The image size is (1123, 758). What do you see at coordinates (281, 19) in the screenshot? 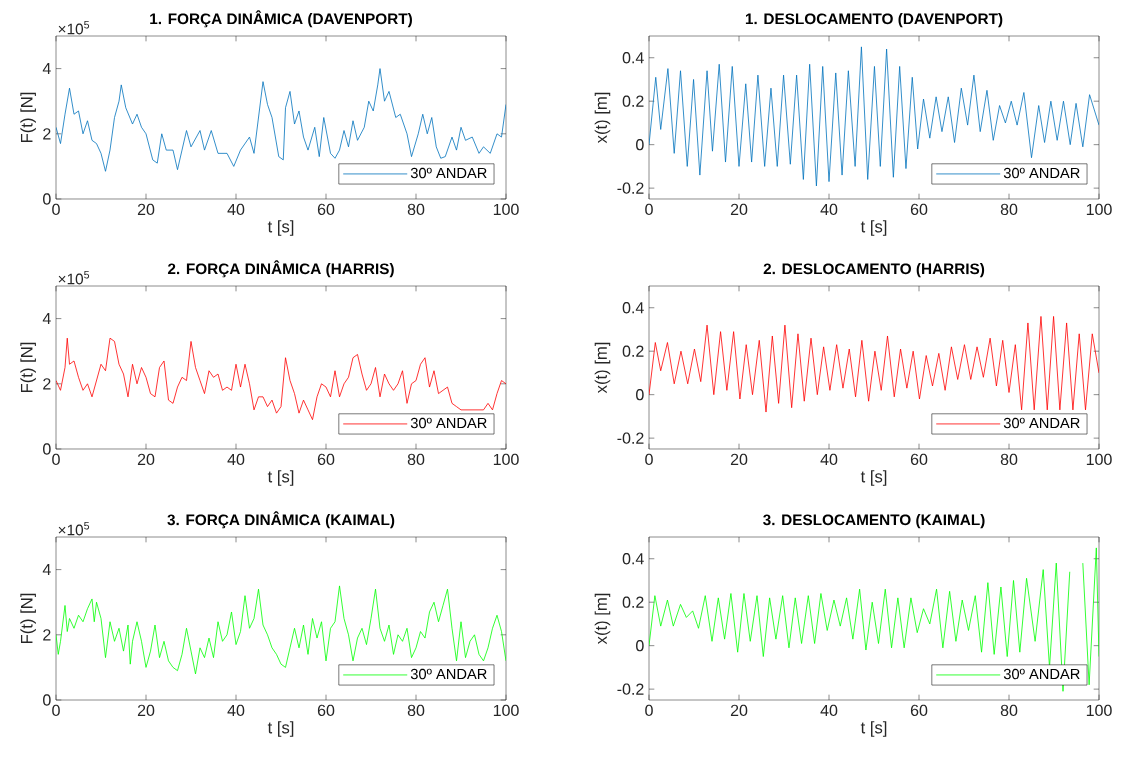
I see `chart-title: 1. FORÇA DINÂMICA (DAVENPORT)` at bounding box center [281, 19].